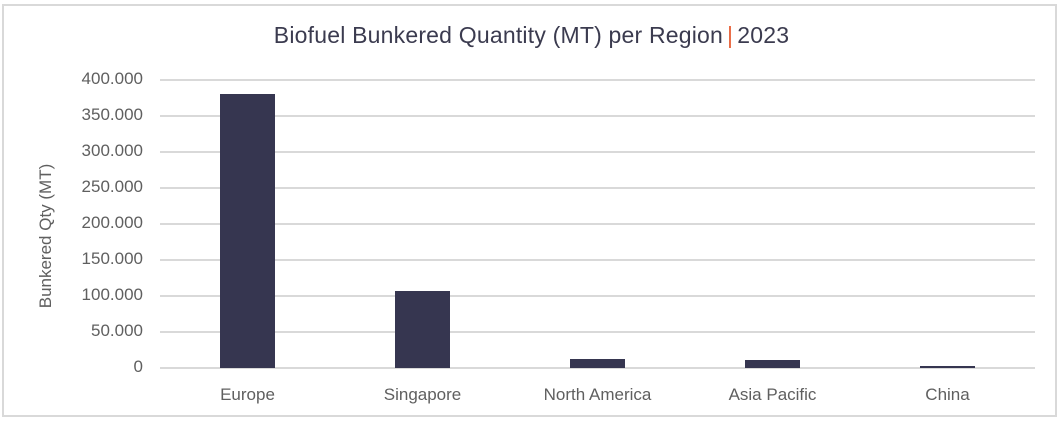 This screenshot has width=1063, height=422. What do you see at coordinates (45, 236) in the screenshot?
I see `y-axis-label: Bunkered Qty (MT)` at bounding box center [45, 236].